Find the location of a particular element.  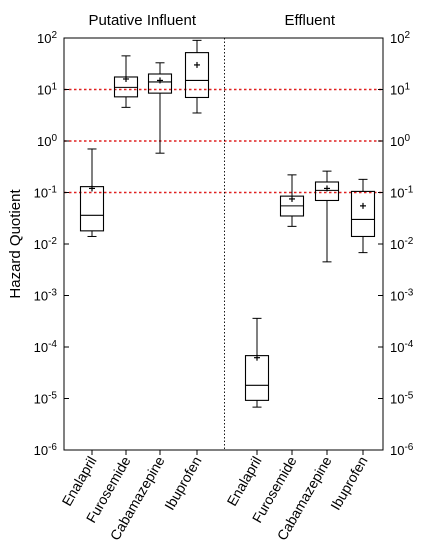

y-tick-label-right: 10⁻³ is located at coordinates (402, 295).